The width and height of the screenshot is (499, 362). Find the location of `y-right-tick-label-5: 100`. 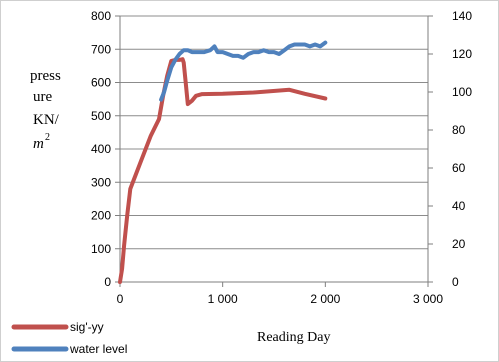

y-right-tick-label-5: 100 is located at coordinates (462, 92).